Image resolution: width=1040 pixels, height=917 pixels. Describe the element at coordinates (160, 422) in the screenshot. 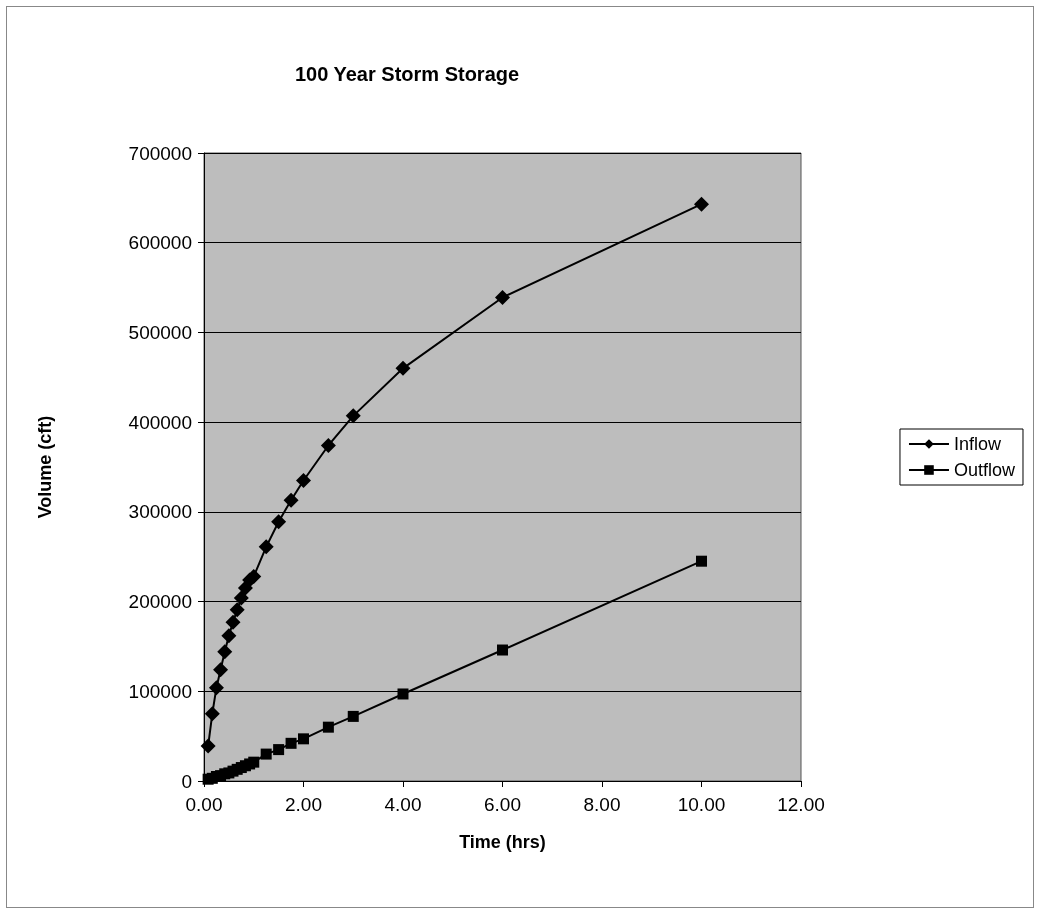

I see `y-tick-label: 400000` at that location.